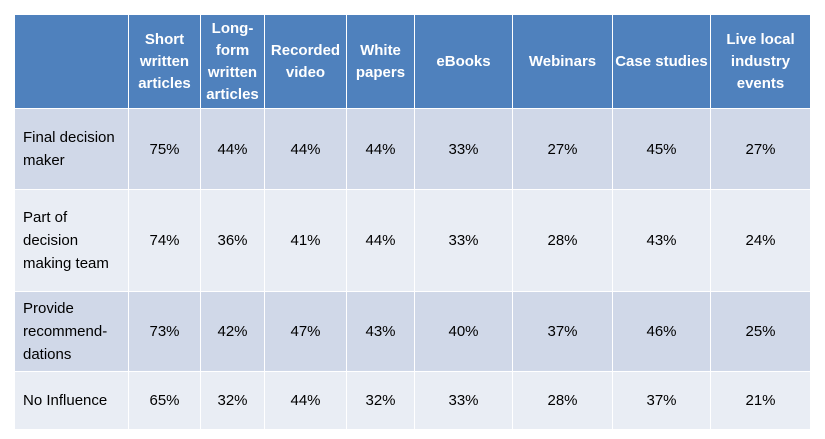 The width and height of the screenshot is (825, 439). Describe the element at coordinates (661, 331) in the screenshot. I see `cell: 46%` at that location.